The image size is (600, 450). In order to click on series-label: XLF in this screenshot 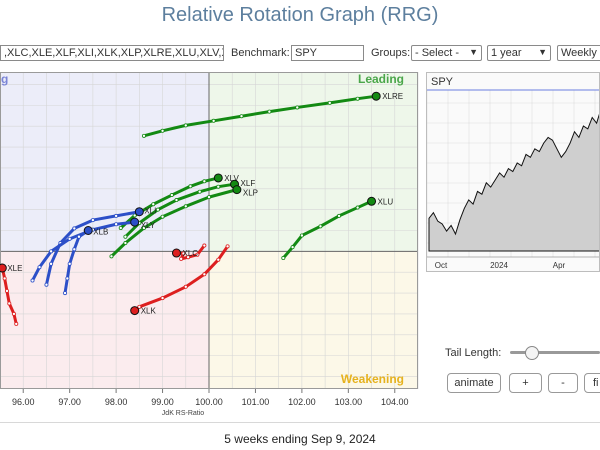, I will do `click(248, 183)`.